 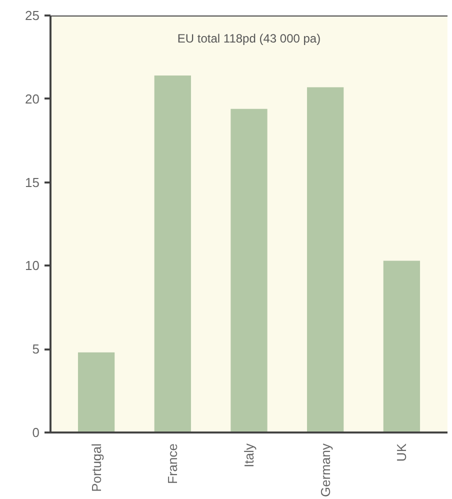 I want to click on y-tick-label: 25, so click(x=32, y=15).